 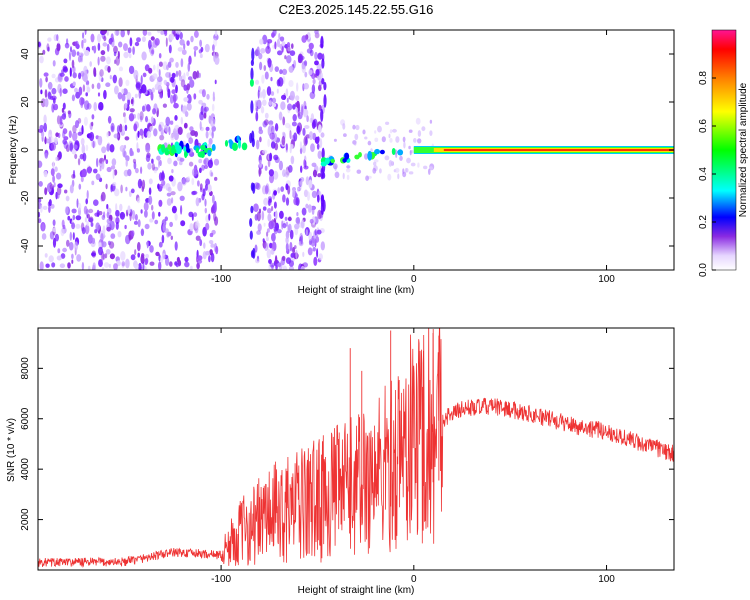 What do you see at coordinates (703, 222) in the screenshot?
I see `colorbar-tick-label: 0.2` at bounding box center [703, 222].